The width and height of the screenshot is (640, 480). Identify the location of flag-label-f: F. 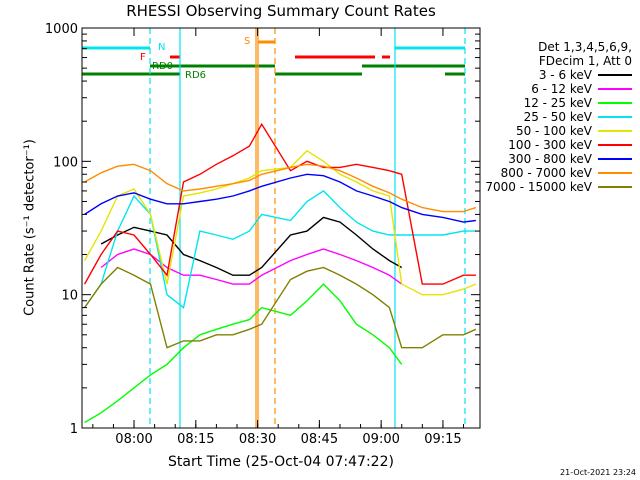
(143, 57).